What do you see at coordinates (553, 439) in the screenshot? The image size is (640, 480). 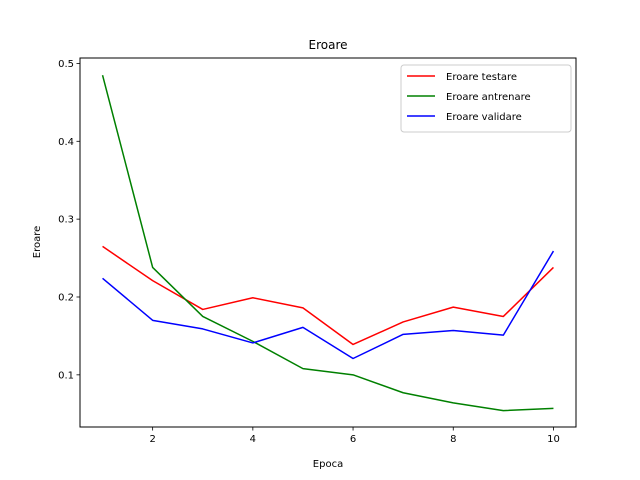 I see `x-tick-label: 10` at bounding box center [553, 439].